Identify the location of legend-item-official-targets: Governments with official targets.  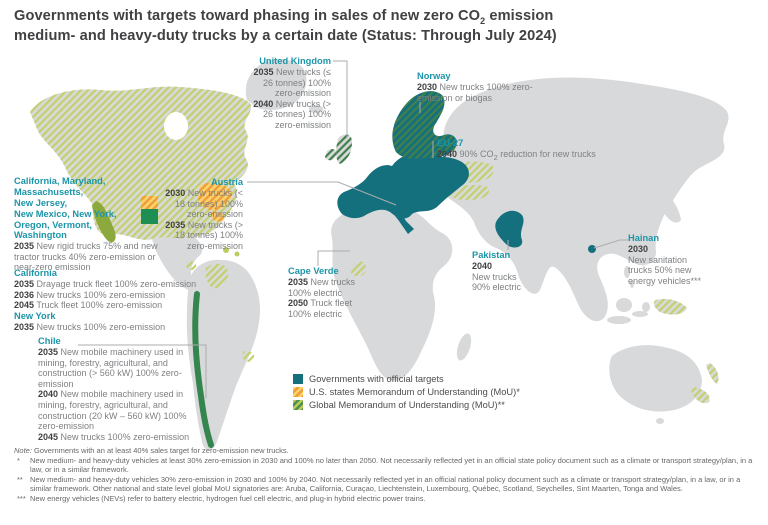
(406, 379).